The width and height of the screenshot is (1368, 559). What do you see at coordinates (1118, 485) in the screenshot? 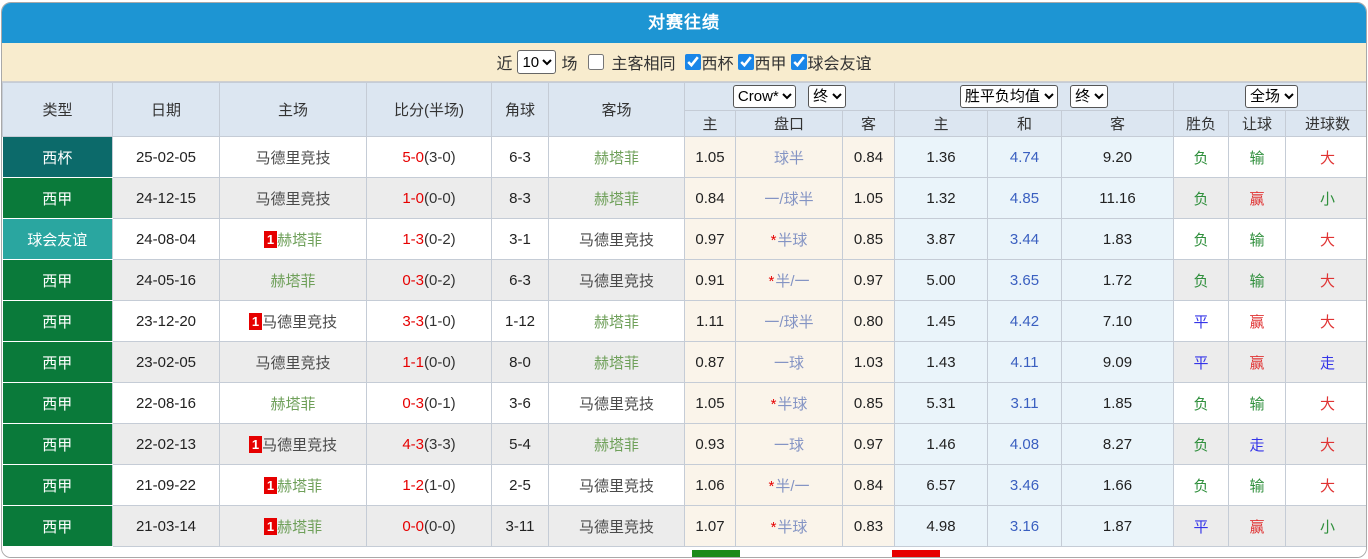
I see `avg-away-odds-cell: 1.66` at bounding box center [1118, 485].